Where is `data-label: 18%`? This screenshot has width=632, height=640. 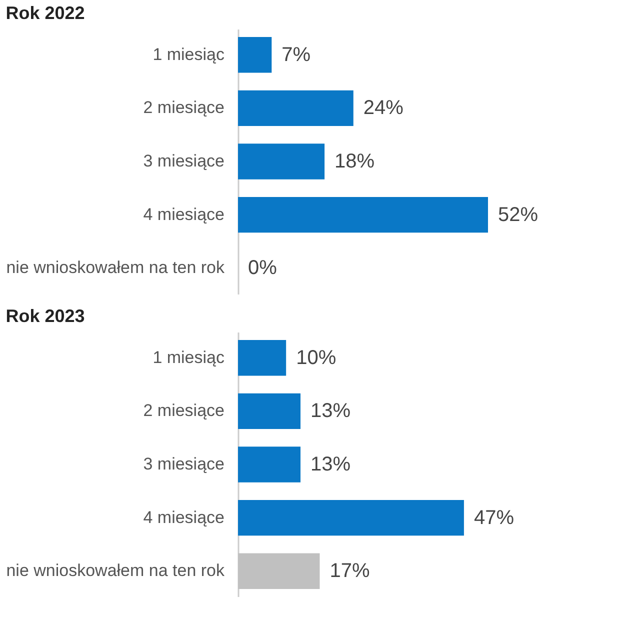 data-label: 18% is located at coordinates (354, 161).